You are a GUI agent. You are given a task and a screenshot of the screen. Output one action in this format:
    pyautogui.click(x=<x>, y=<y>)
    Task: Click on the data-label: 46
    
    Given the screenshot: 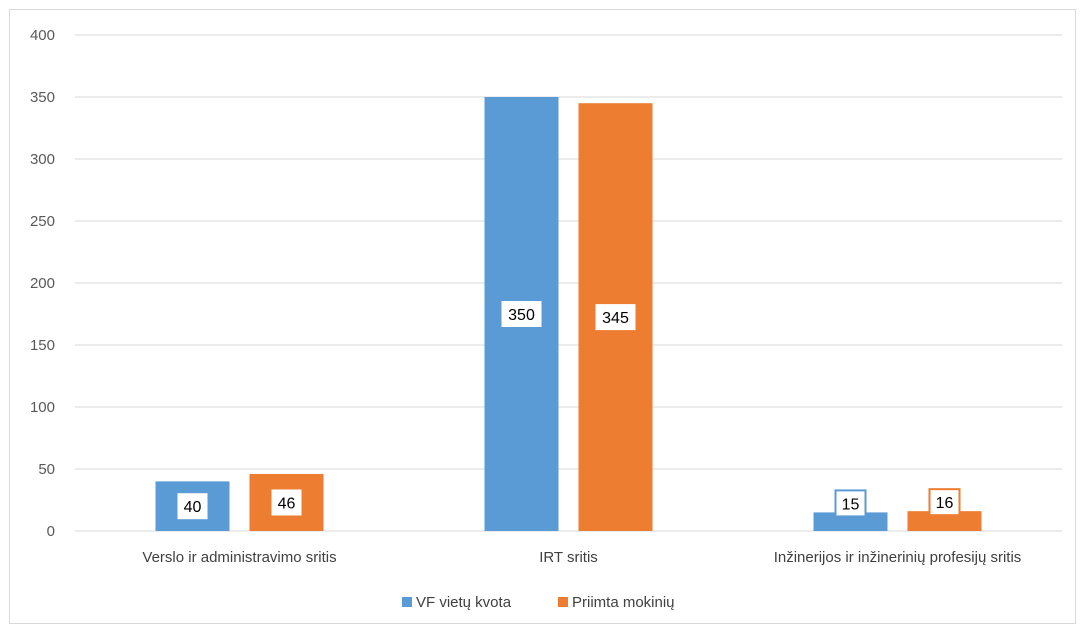 What is the action you would take?
    pyautogui.click(x=287, y=503)
    